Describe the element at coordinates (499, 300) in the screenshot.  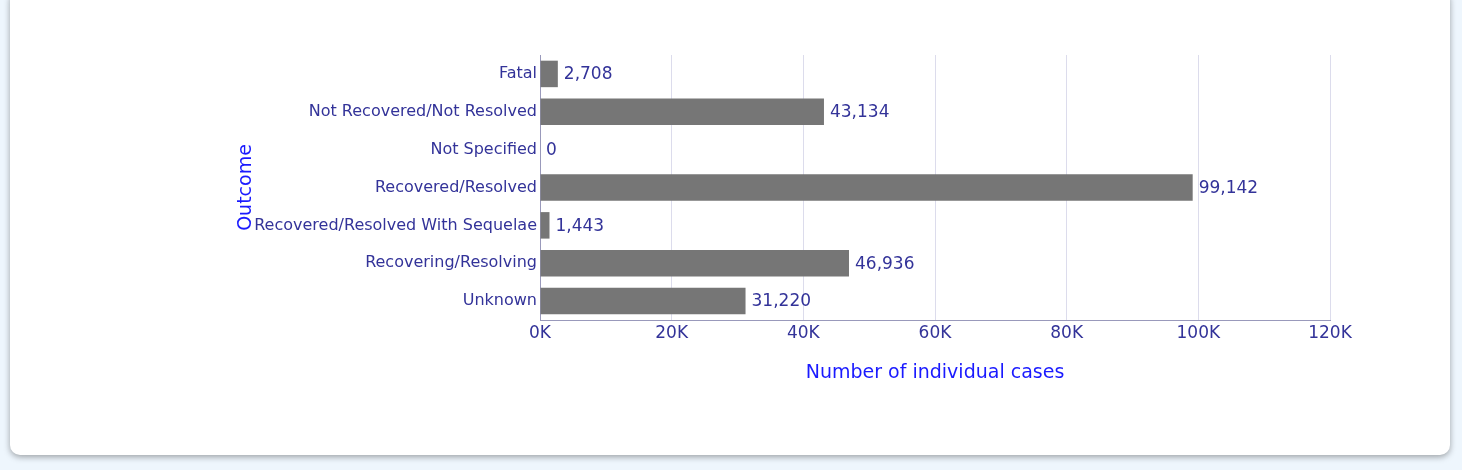
I see `y-tick-label: Unknown` at that location.